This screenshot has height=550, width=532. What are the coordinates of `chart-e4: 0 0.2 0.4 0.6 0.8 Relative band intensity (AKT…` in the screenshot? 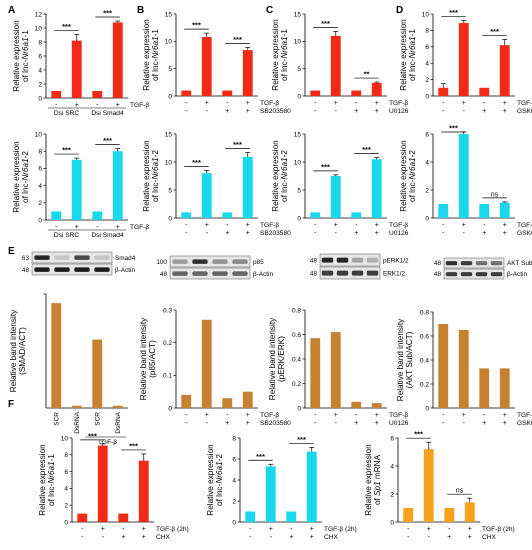 It's located at (464, 368).